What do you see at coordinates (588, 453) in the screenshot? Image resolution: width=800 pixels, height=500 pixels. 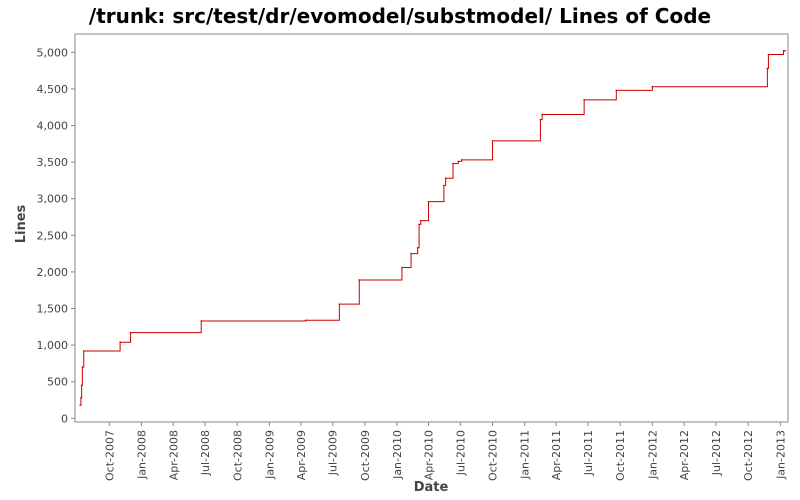 I see `x-tick-label: Jul-2011` at bounding box center [588, 453].